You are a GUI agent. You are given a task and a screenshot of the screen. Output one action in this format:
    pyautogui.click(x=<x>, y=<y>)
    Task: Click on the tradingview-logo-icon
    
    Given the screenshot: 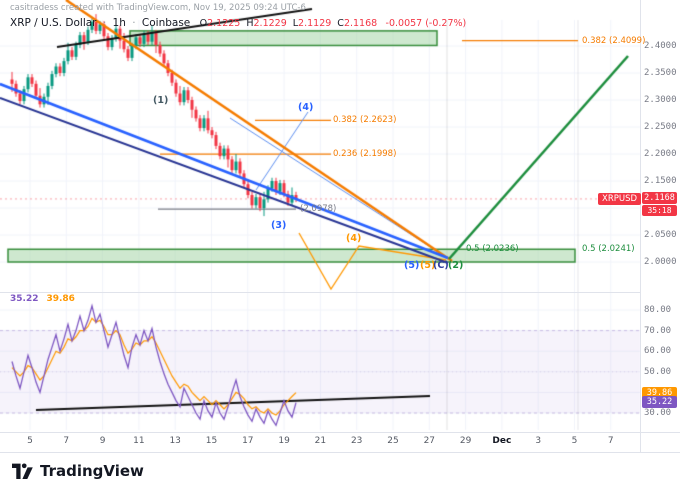 What is the action you would take?
    pyautogui.click(x=22, y=470)
    